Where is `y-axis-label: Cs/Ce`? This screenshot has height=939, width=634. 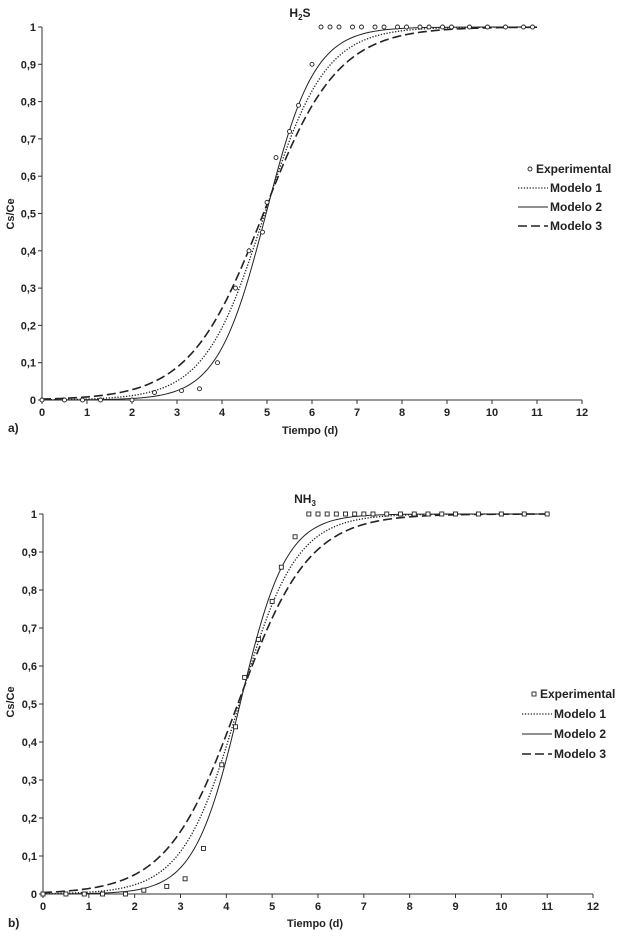
y-axis-label: Cs/Ce is located at coordinates (11, 701).